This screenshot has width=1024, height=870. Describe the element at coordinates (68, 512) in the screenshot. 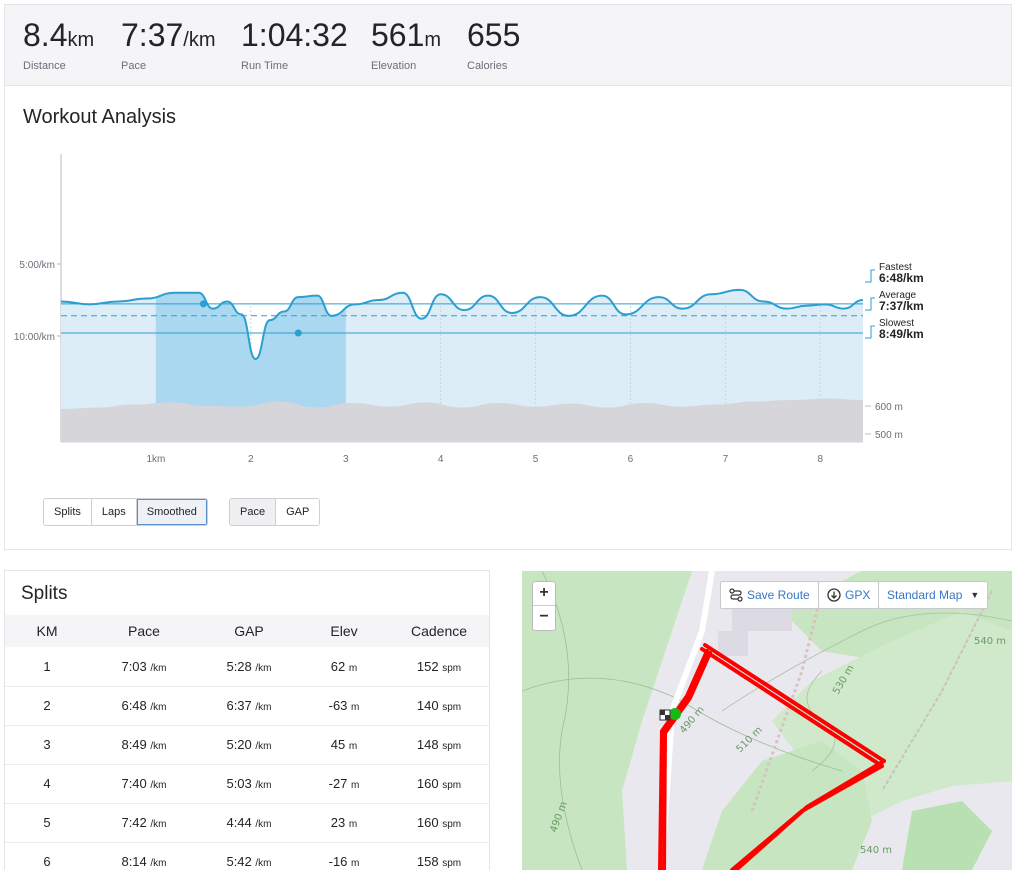

I see `splits-view-button: Splits` at that location.